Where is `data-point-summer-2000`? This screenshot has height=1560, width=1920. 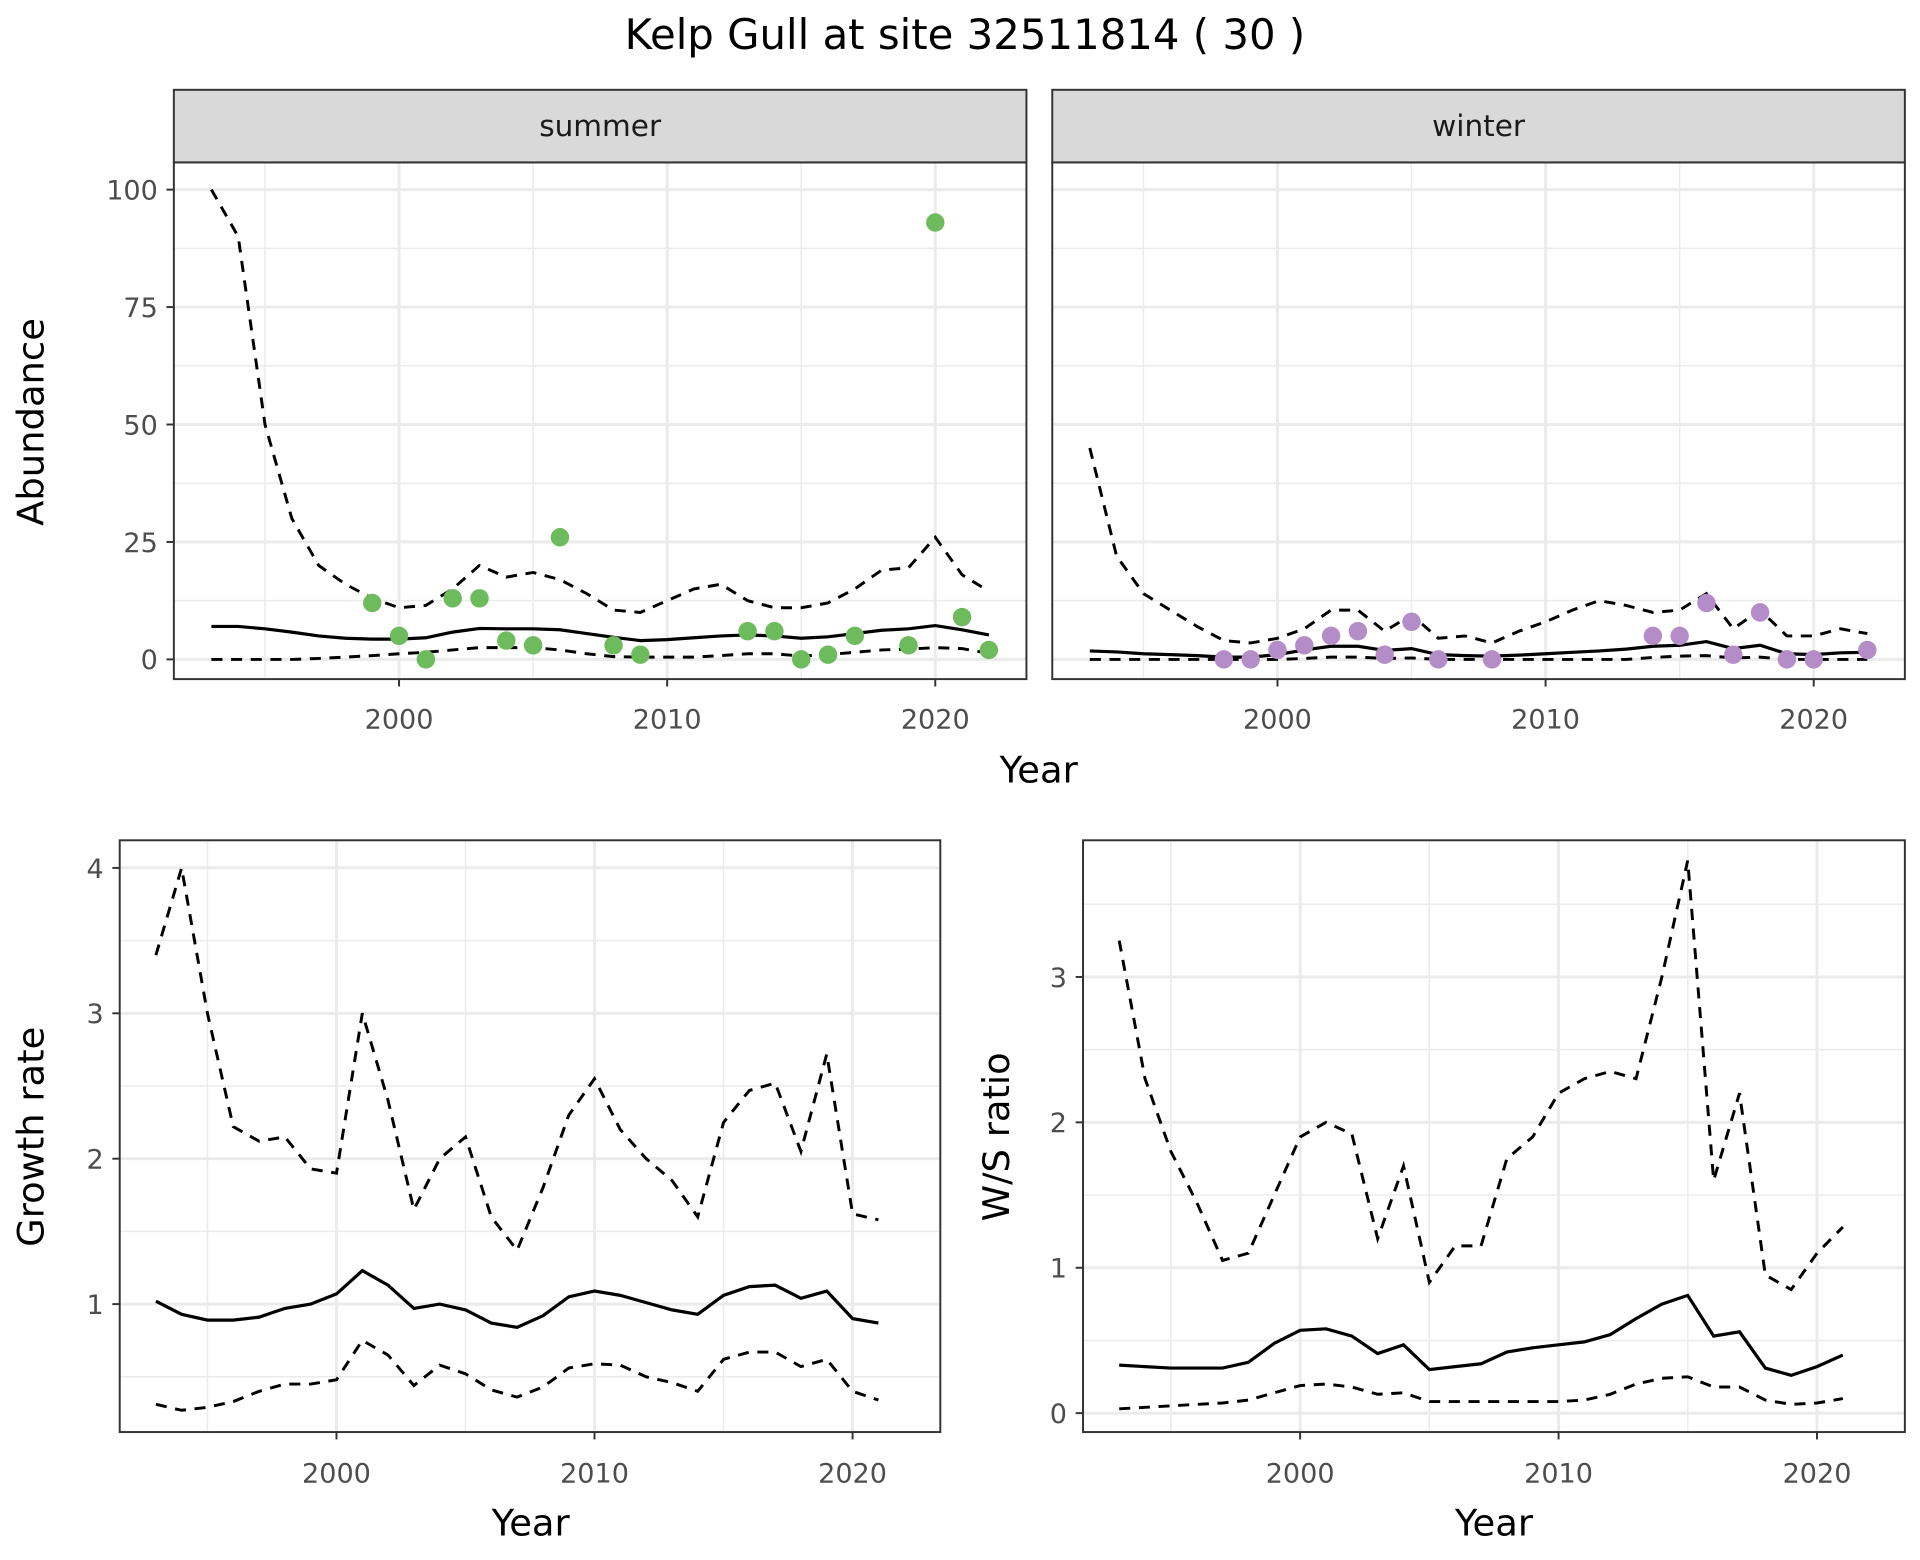
data-point-summer-2000 is located at coordinates (399, 636).